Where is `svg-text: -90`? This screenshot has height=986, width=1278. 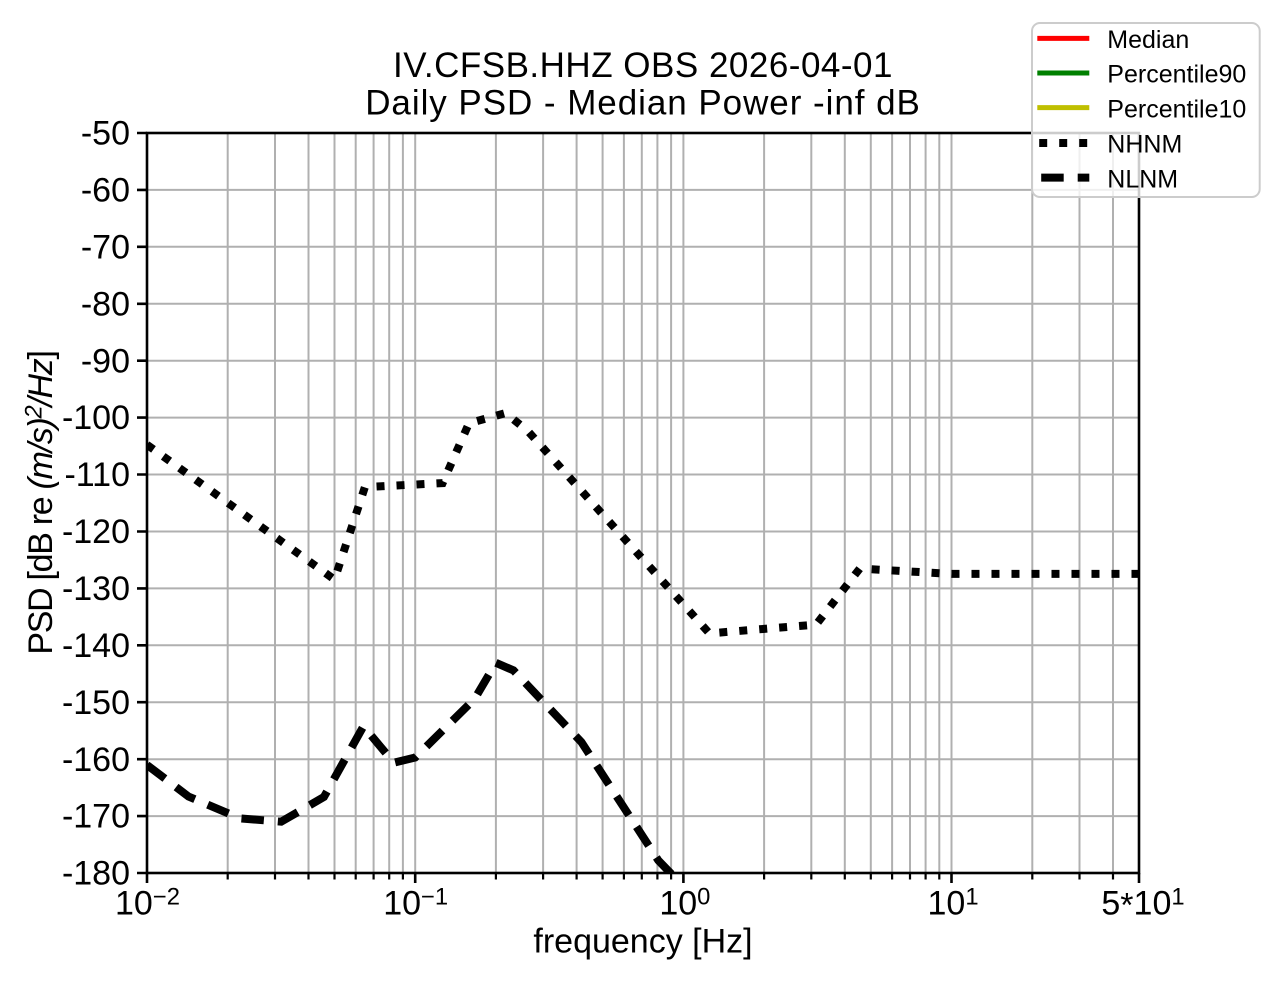
svg-text: -90 is located at coordinates (105, 361).